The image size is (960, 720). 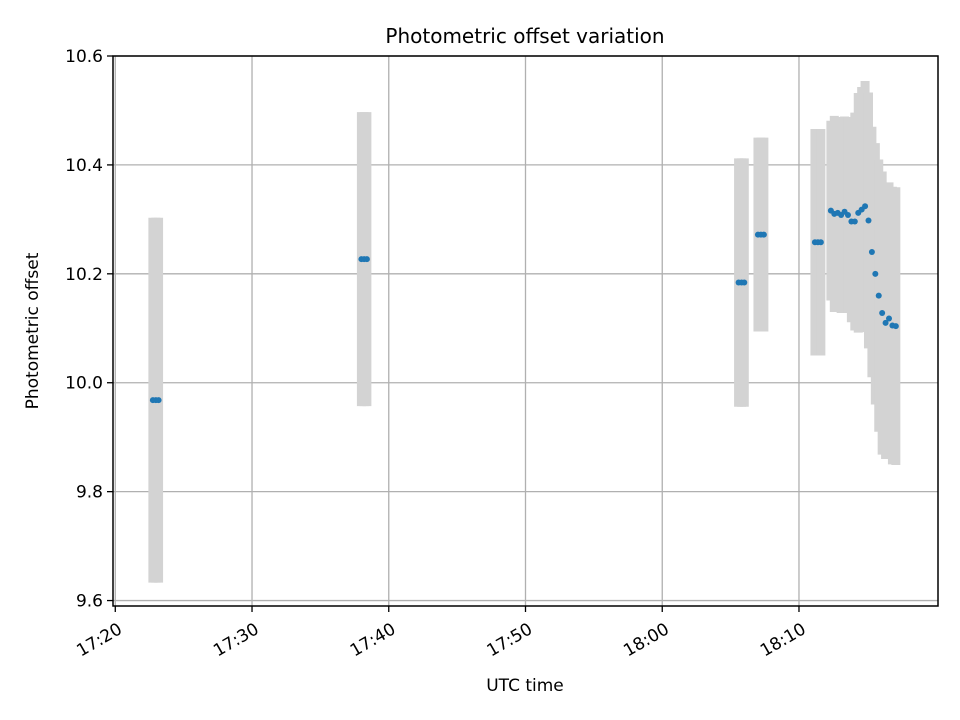 What do you see at coordinates (89, 602) in the screenshot?
I see `y-tick-label: 9.6` at bounding box center [89, 602].